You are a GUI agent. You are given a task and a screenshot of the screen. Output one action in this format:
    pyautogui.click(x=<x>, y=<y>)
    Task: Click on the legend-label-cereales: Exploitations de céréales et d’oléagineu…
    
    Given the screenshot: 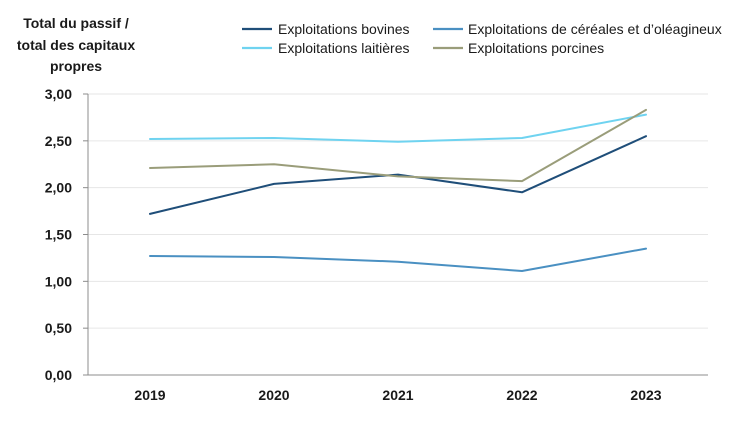 What is the action you would take?
    pyautogui.click(x=595, y=29)
    